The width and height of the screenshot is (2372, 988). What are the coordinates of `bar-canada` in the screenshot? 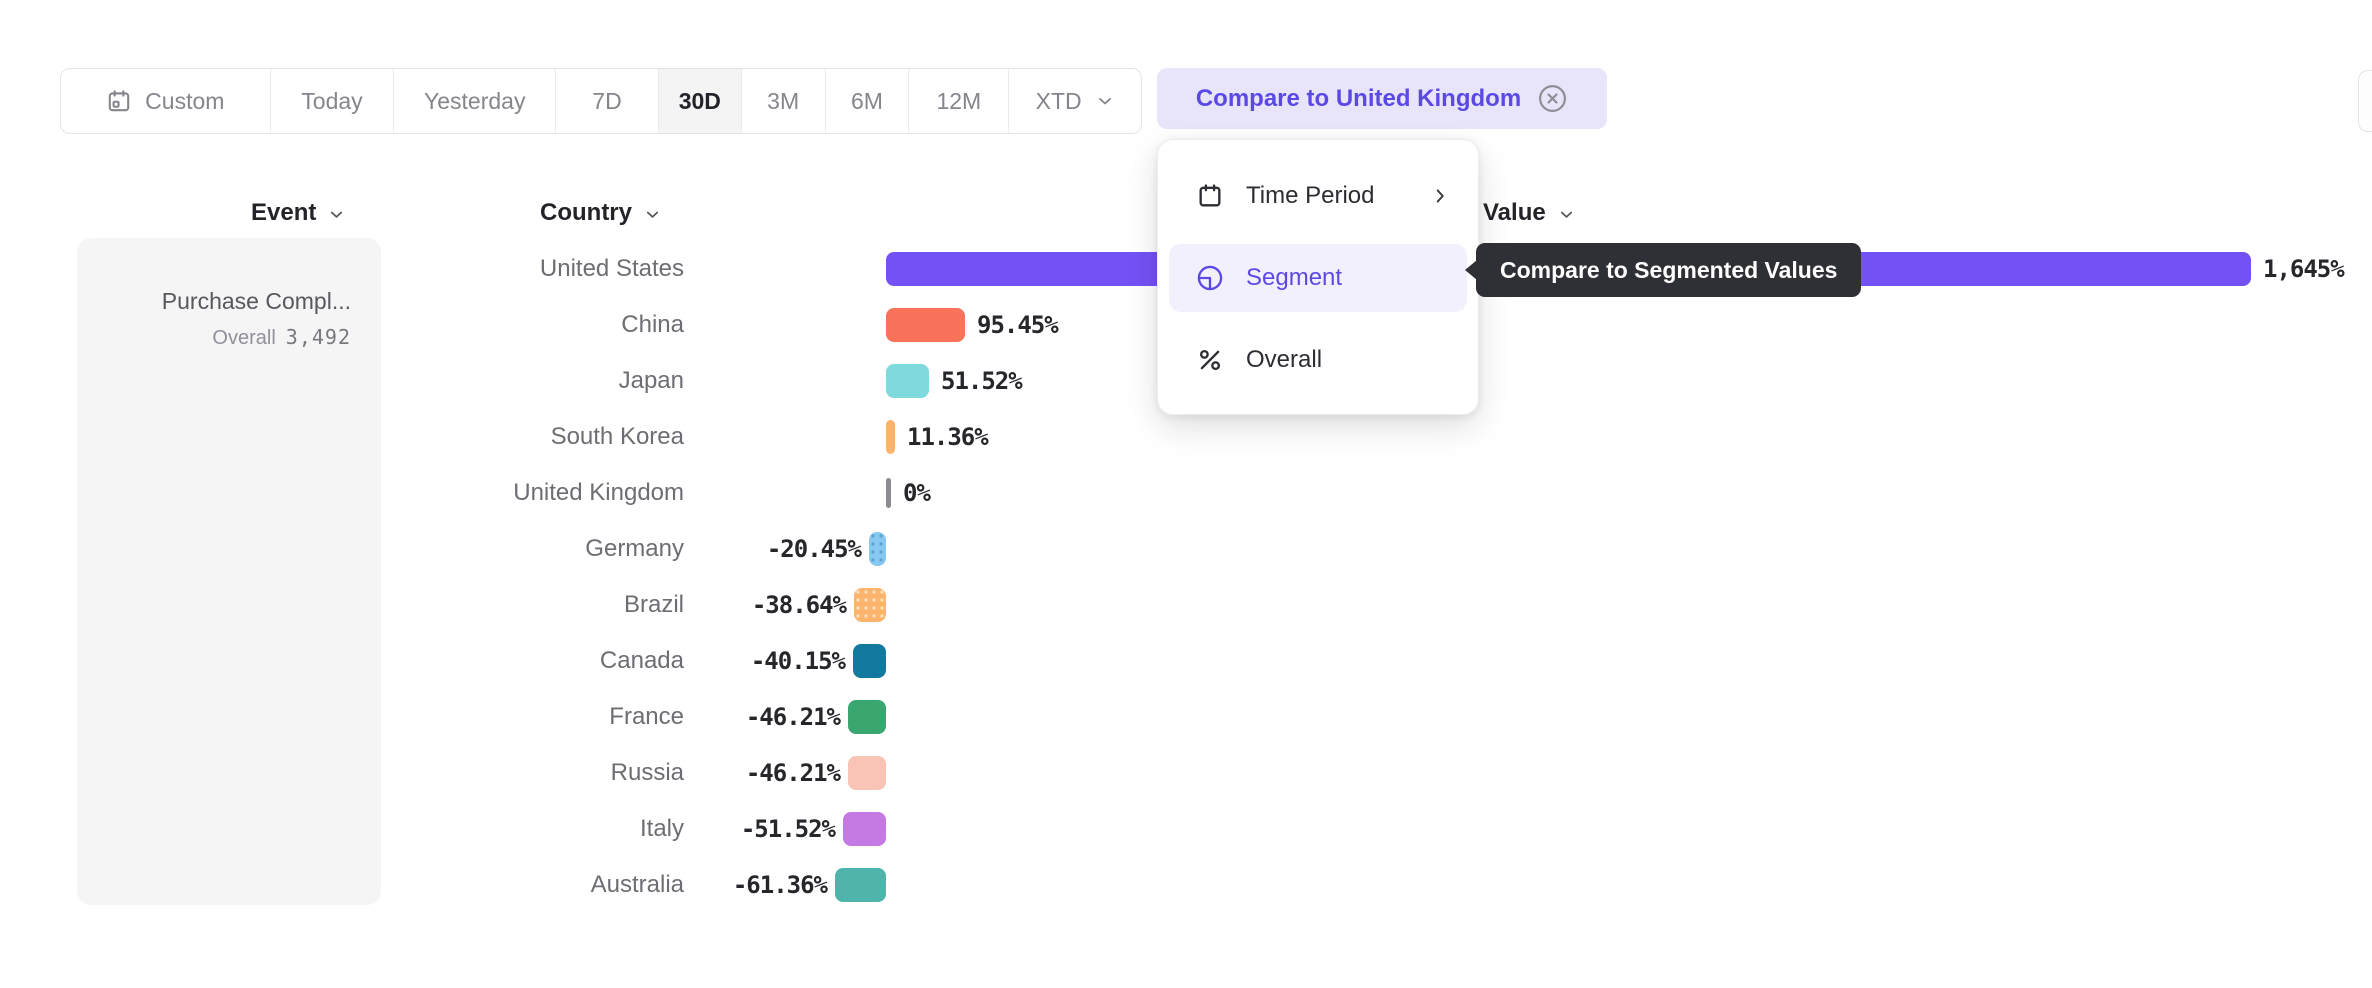 It's located at (869, 661).